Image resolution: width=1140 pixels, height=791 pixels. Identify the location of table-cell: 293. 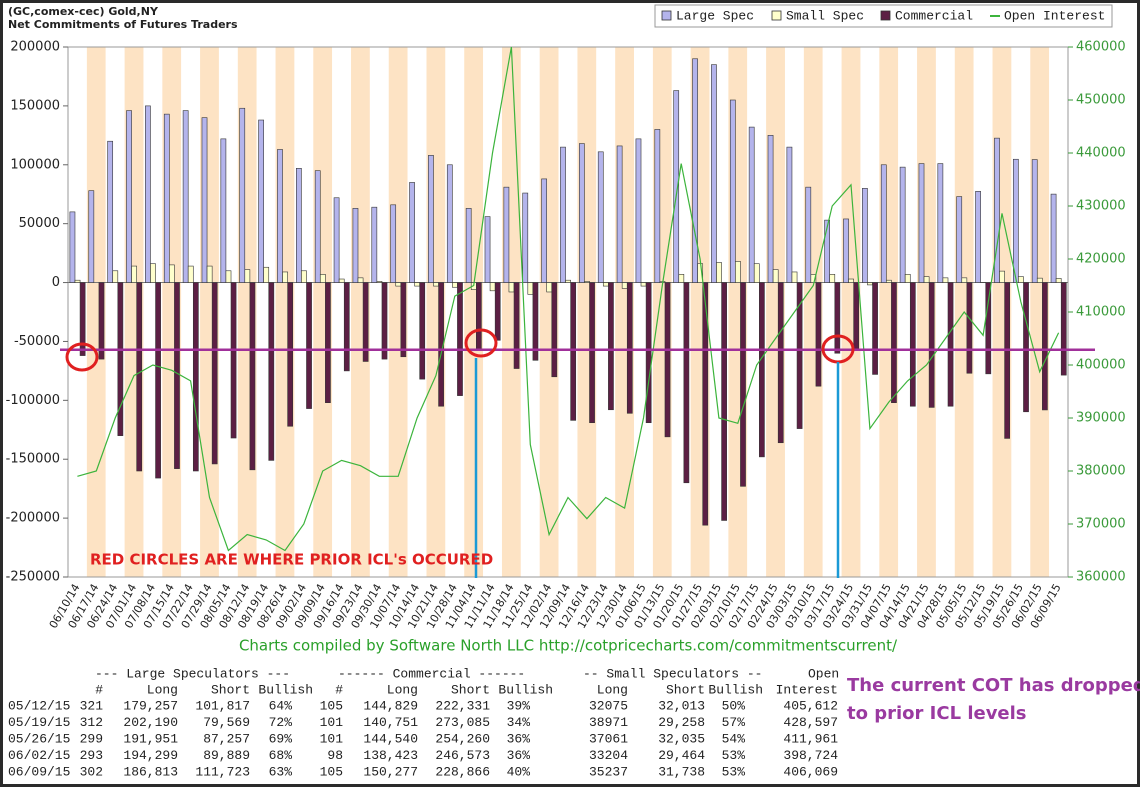
(91, 755).